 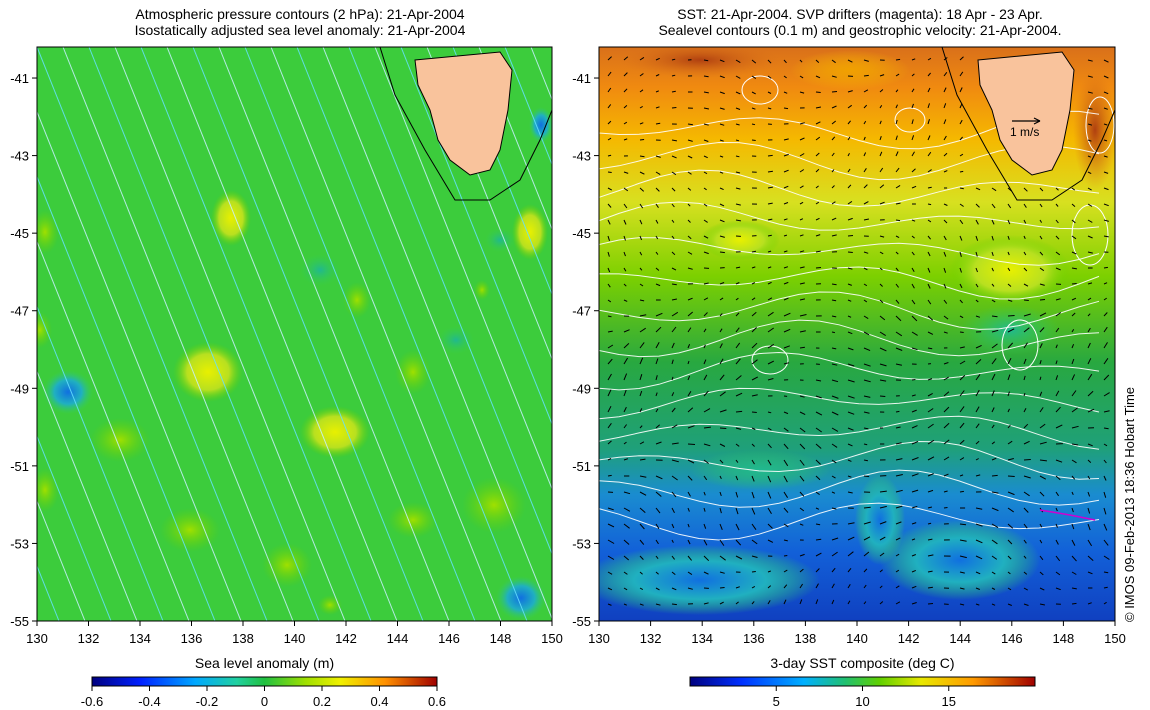 What do you see at coordinates (19, 543) in the screenshot?
I see `left-lat-tick-label: -53` at bounding box center [19, 543].